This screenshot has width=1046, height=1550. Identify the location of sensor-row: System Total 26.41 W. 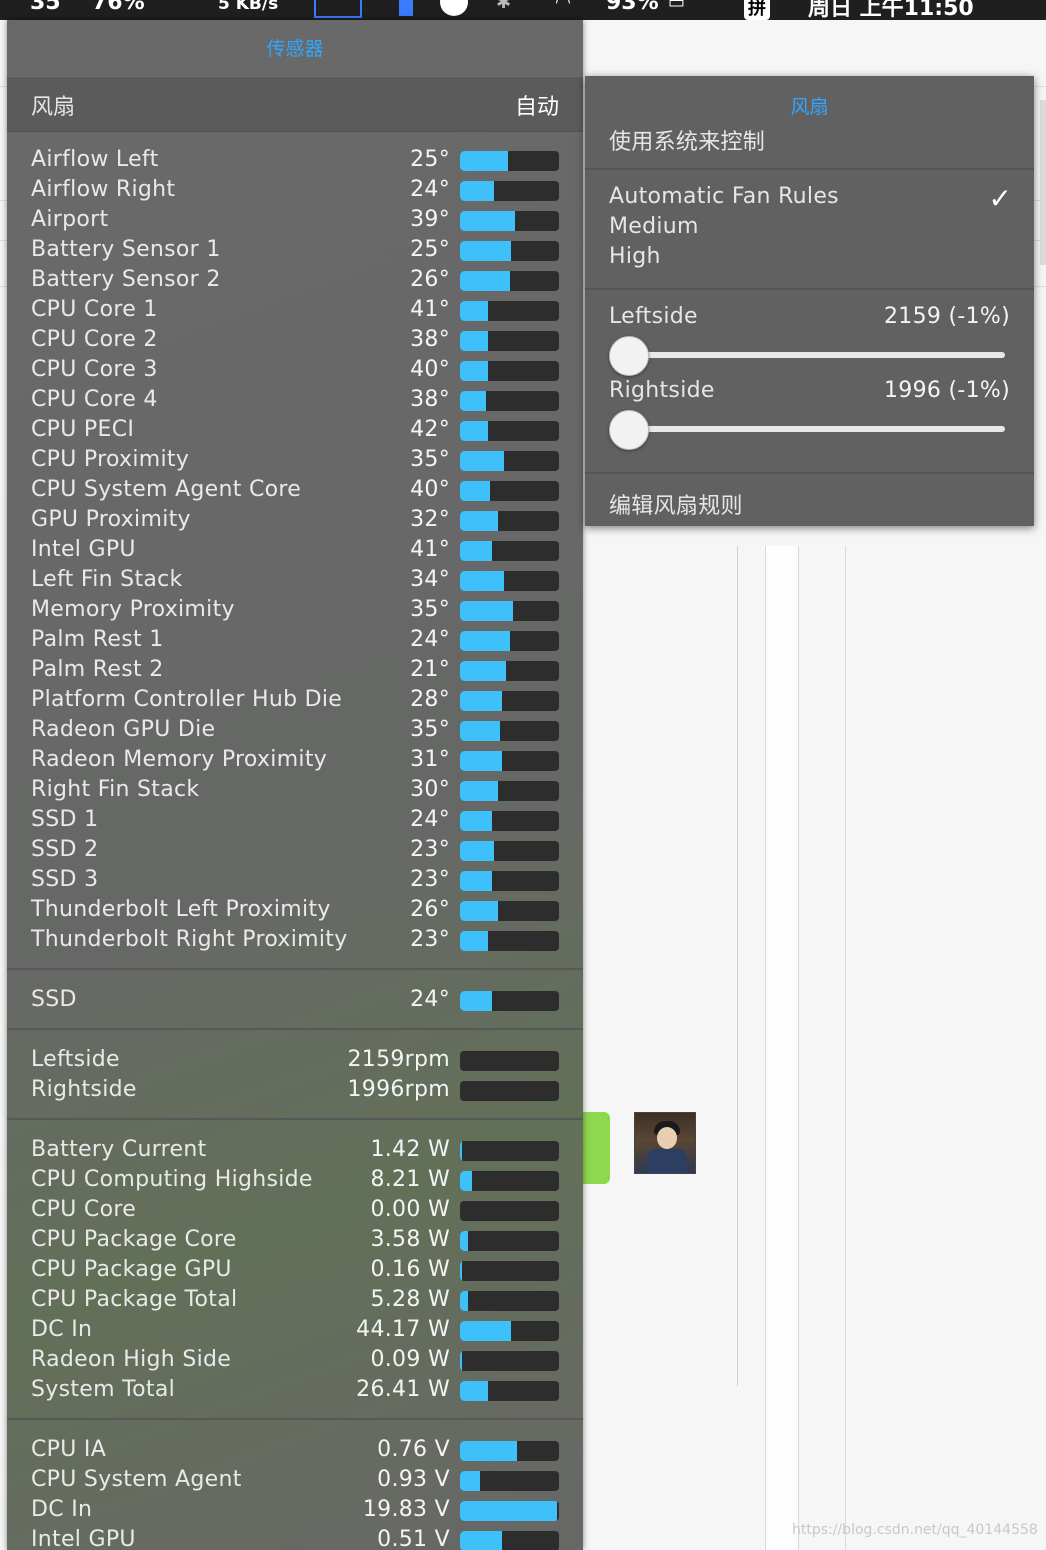
(295, 1390).